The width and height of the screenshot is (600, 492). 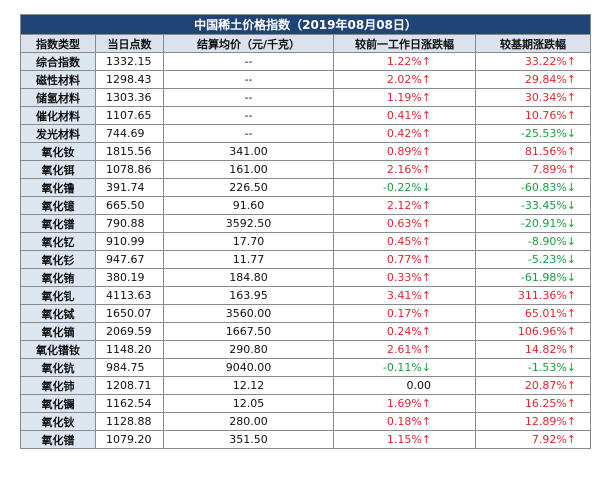 I want to click on table-row: 氧化镨钕 1148.20 290.80 2.61%↑ 14.82%↑, so click(x=306, y=349).